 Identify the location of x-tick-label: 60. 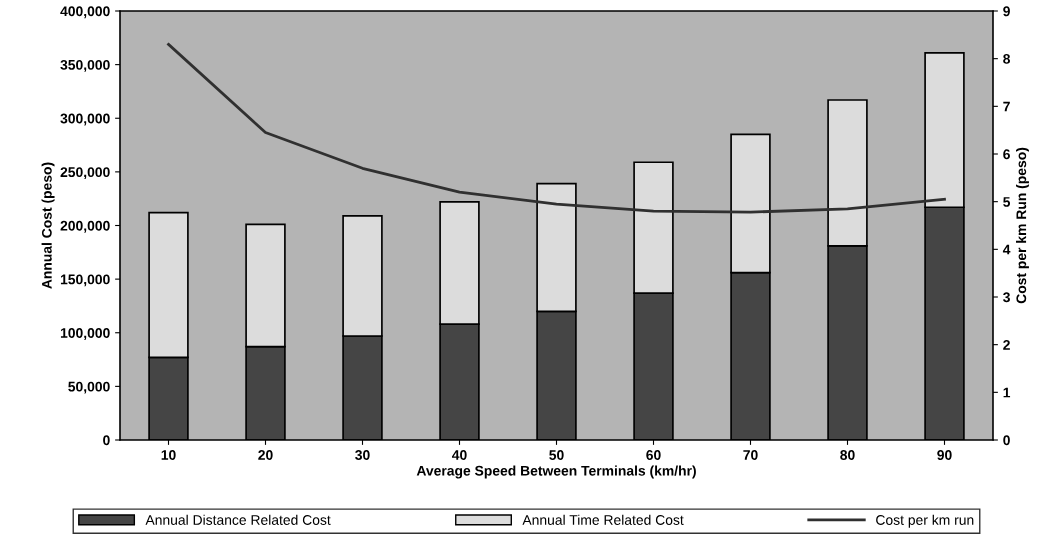
(653, 455).